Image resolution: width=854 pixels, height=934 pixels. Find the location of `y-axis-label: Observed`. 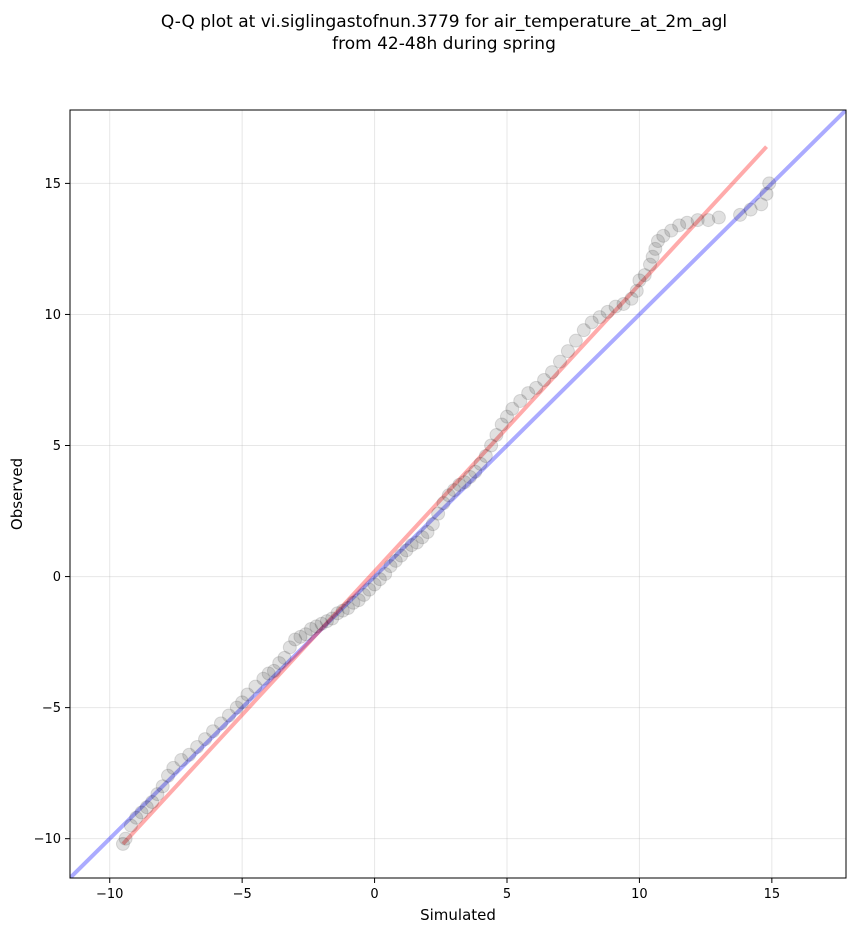

y-axis-label: Observed is located at coordinates (17, 494).